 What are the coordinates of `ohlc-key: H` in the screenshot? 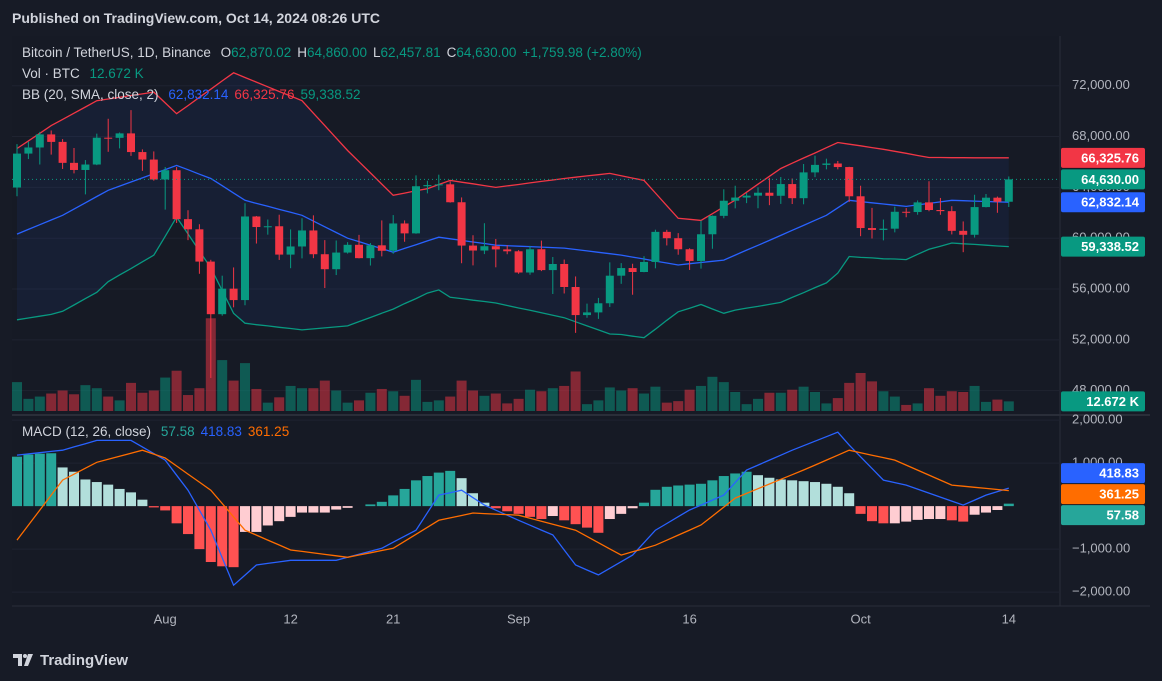 It's located at (302, 52).